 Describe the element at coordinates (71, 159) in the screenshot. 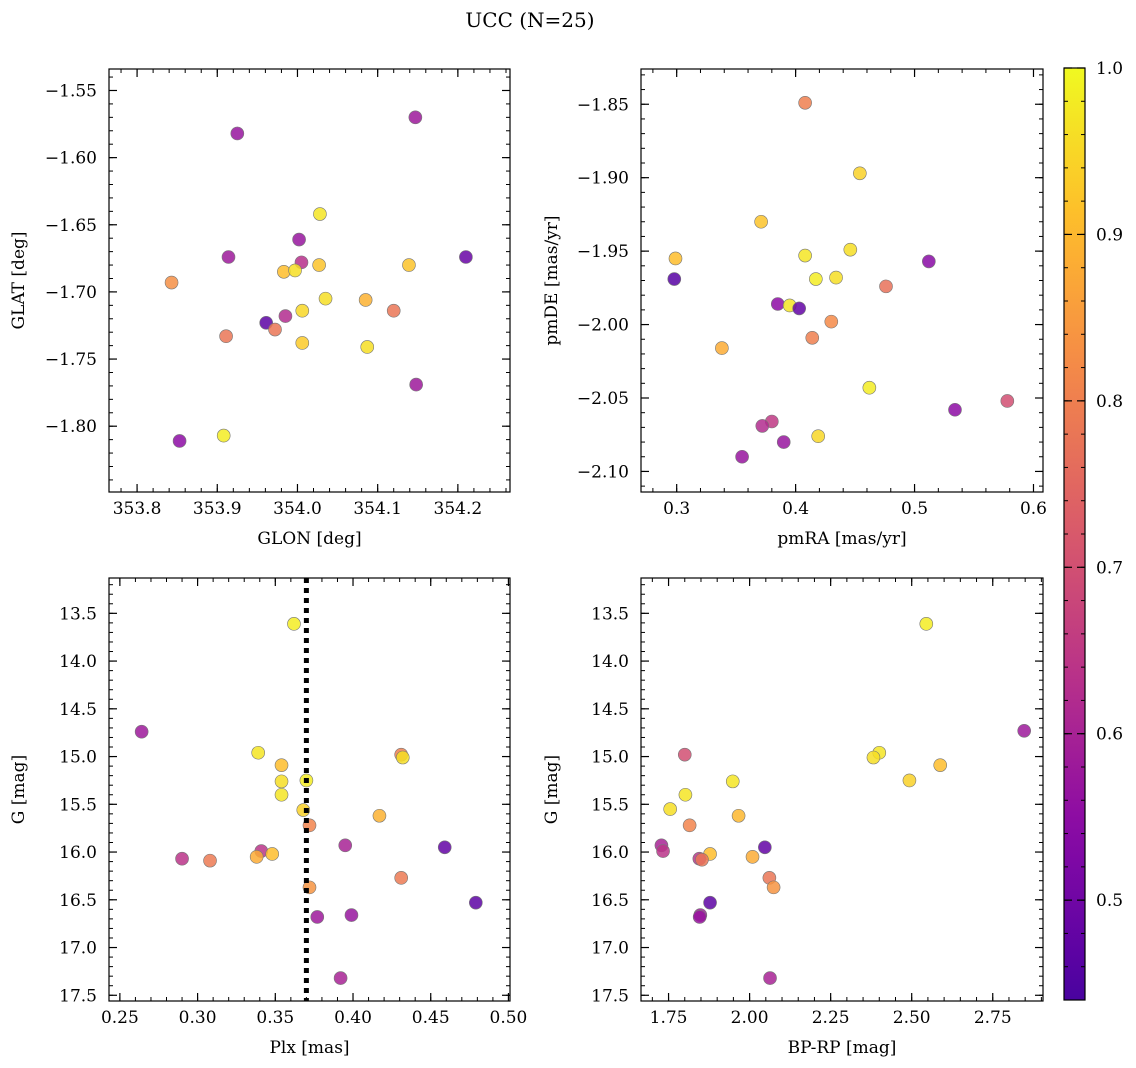

I see `y-tick-label: −1.60` at that location.